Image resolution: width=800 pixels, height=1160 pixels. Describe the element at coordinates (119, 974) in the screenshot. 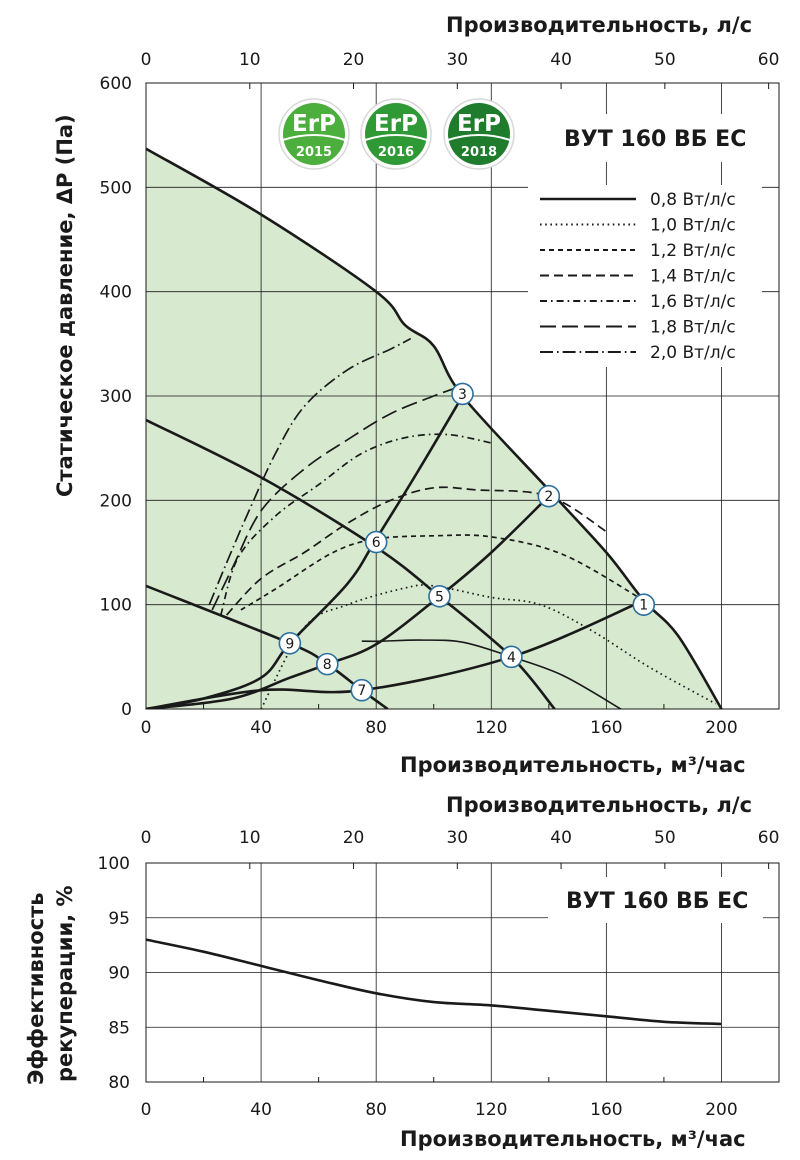

I see `y-tick-label: 90` at that location.